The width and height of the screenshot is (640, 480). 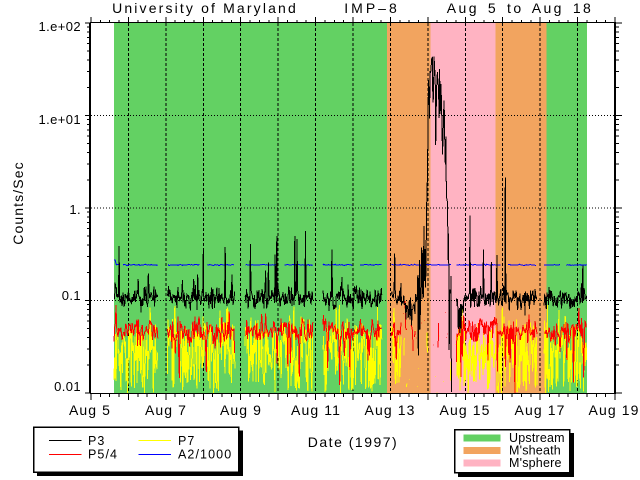 I want to click on svg-text: Counts/Sec, so click(x=18, y=202).